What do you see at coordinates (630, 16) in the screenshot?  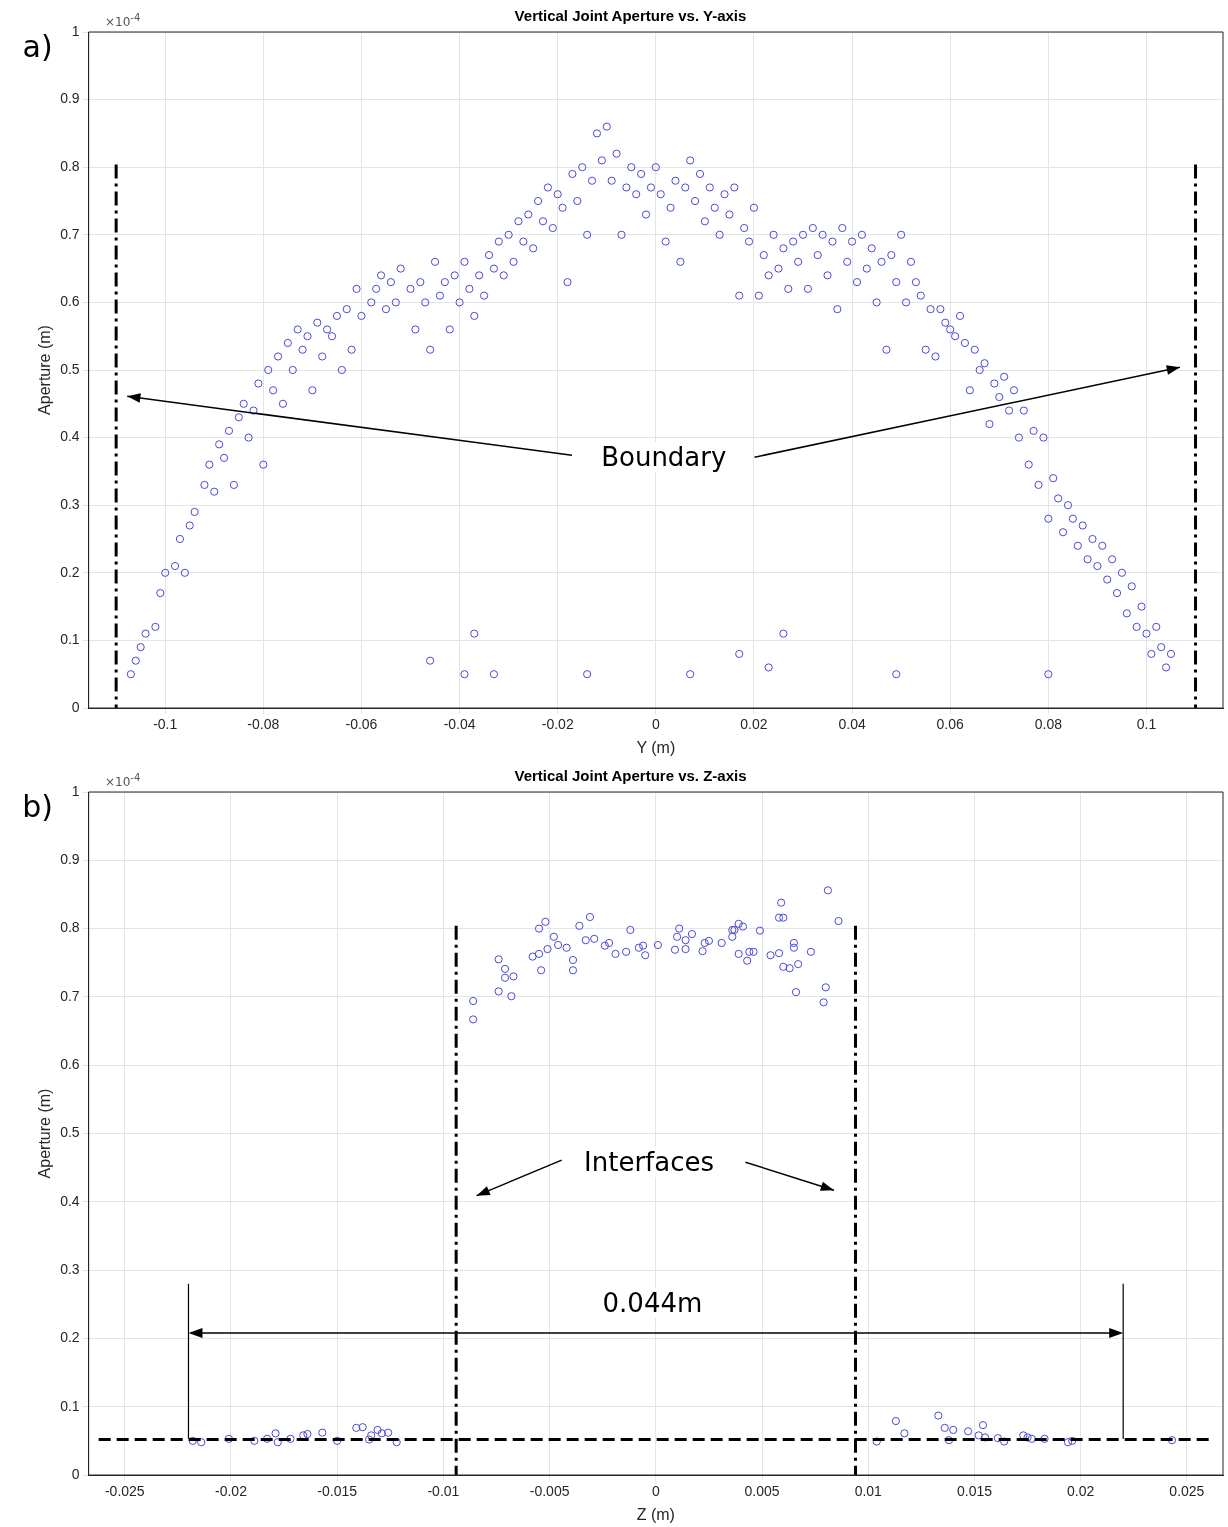 I see `chart-title: Vertical Joint Aperture vs. Y-axis` at bounding box center [630, 16].